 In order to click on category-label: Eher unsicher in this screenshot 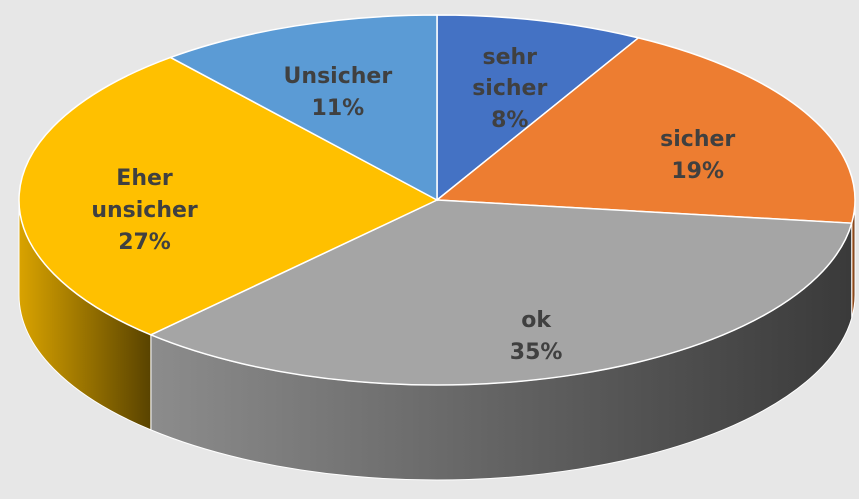, I will do `click(144, 194)`.